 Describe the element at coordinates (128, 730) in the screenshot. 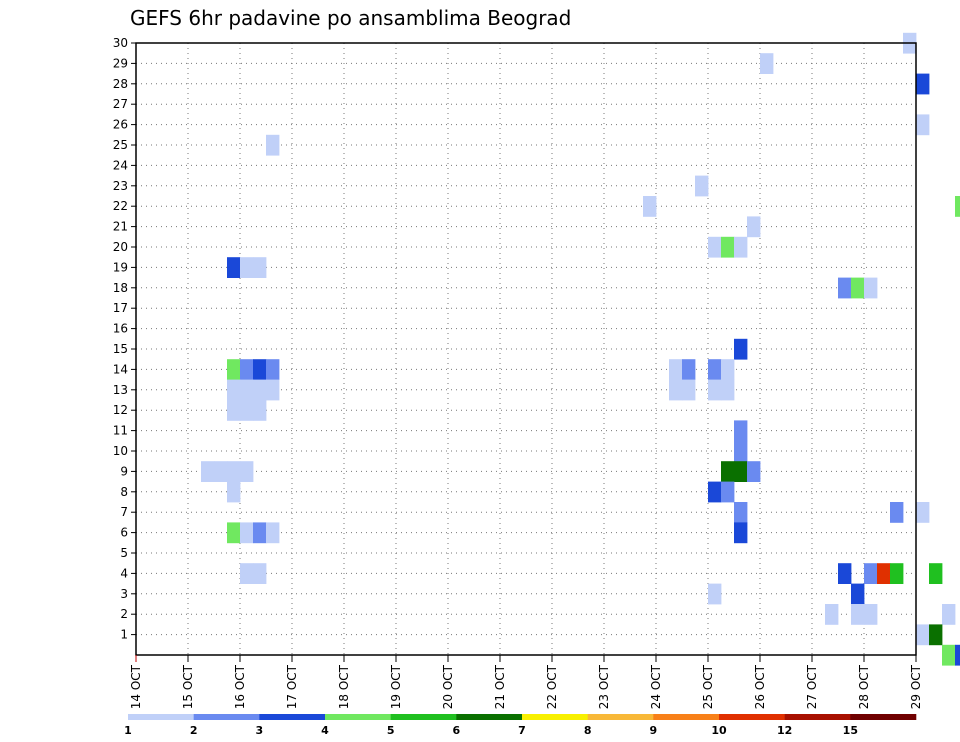

I see `colorbar-label: 1` at that location.